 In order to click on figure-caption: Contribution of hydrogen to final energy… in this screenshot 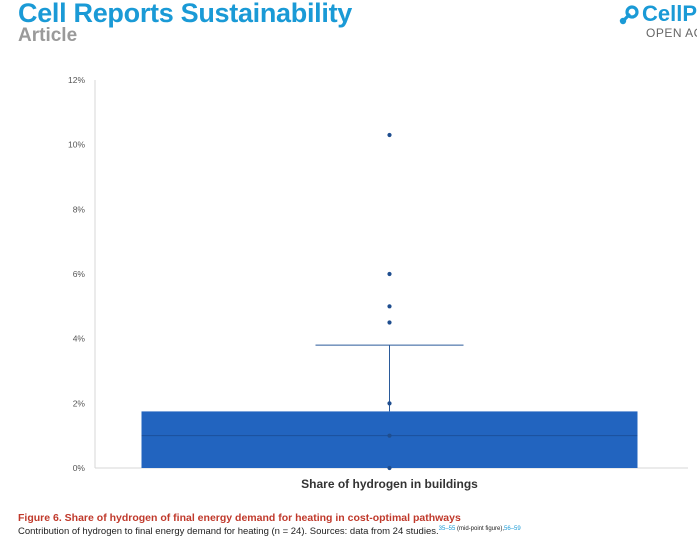, I will do `click(269, 531)`.